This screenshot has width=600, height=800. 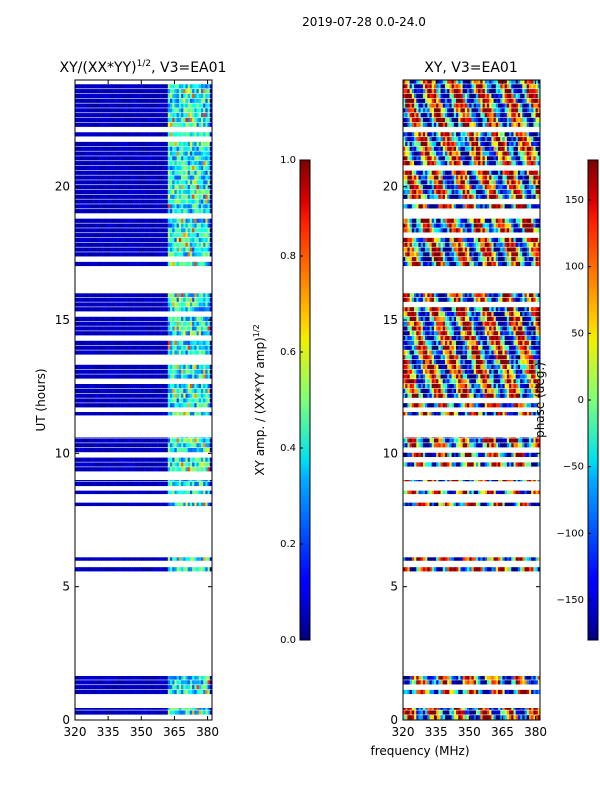 What do you see at coordinates (62, 453) in the screenshot?
I see `y-tick-label: 10` at bounding box center [62, 453].